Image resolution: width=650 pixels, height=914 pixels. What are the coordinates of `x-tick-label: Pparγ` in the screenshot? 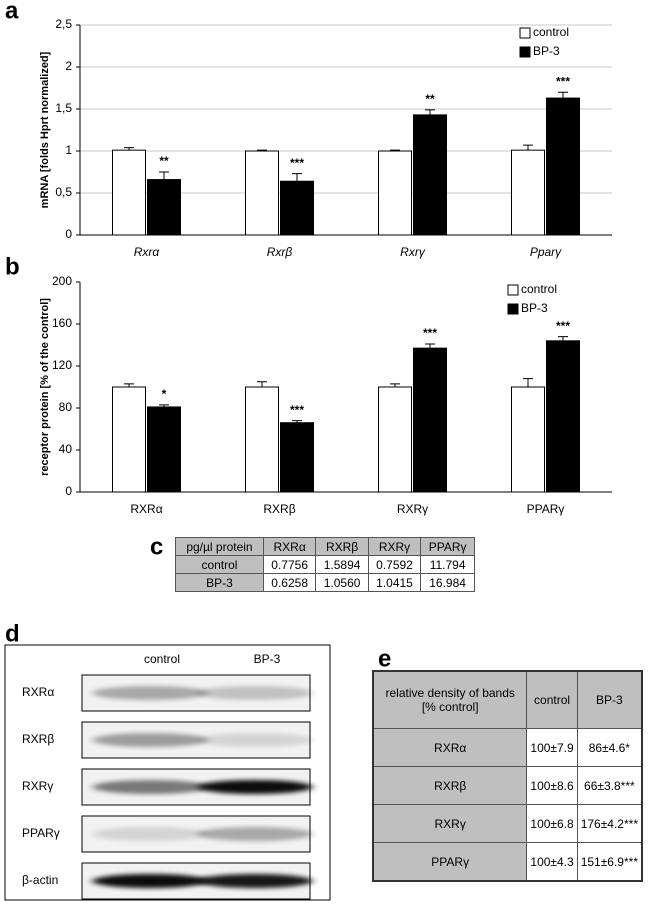 It's located at (546, 252).